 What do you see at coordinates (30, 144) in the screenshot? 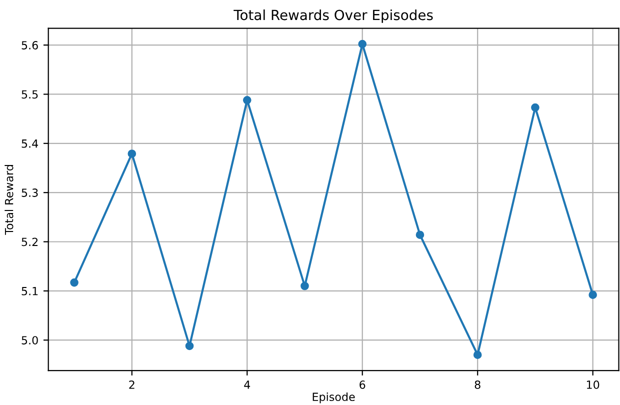
I see `y-tick-label: 5.4` at bounding box center [30, 144].